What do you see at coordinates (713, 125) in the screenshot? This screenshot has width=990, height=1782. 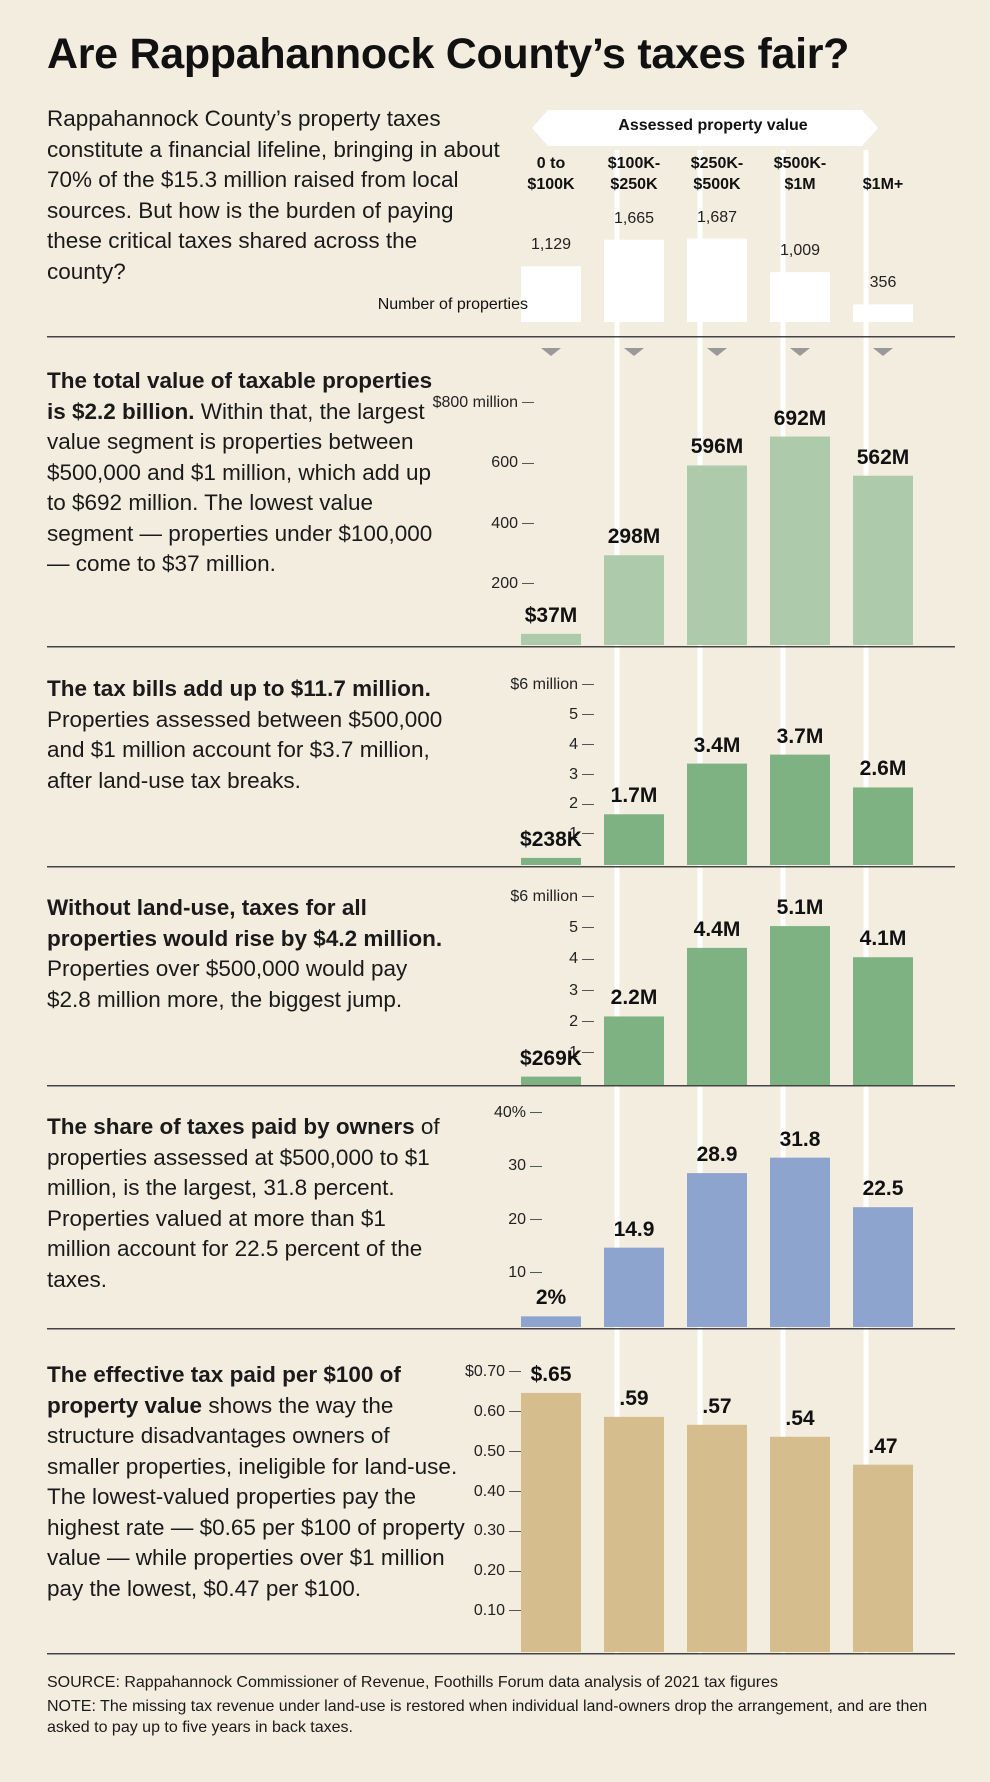 I see `assessed-value-banner-label: Assessed property value` at bounding box center [713, 125].